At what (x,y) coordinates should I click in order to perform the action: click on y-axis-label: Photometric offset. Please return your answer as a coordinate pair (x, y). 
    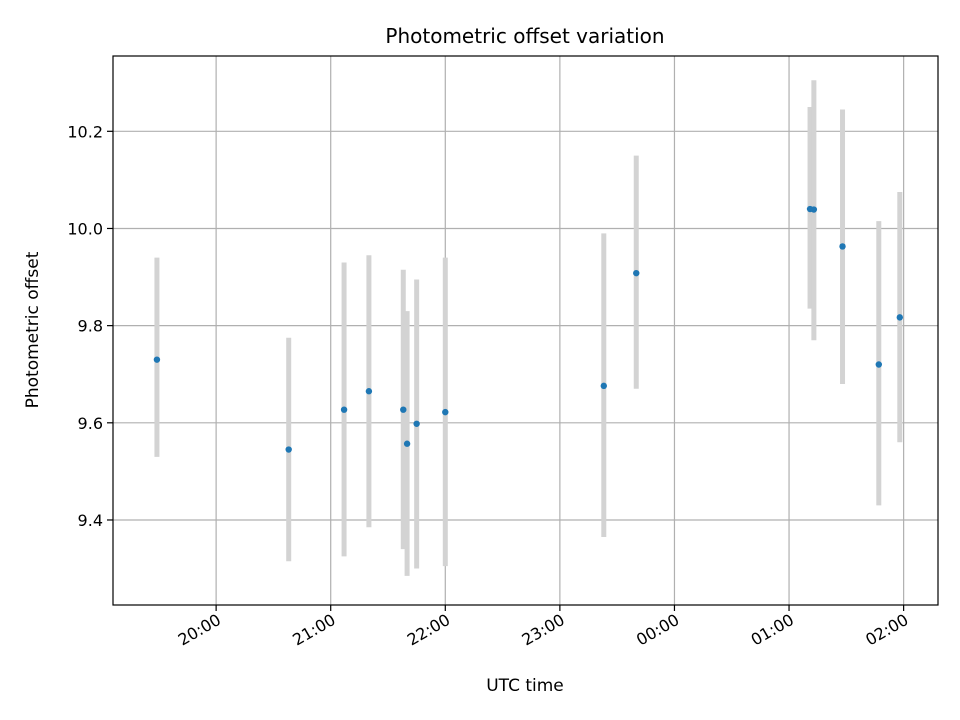
    Looking at the image, I should click on (33, 329).